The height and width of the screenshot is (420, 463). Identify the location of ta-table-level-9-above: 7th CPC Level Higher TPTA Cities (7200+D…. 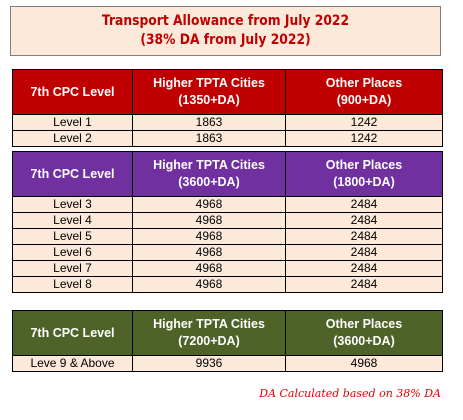
(227, 341).